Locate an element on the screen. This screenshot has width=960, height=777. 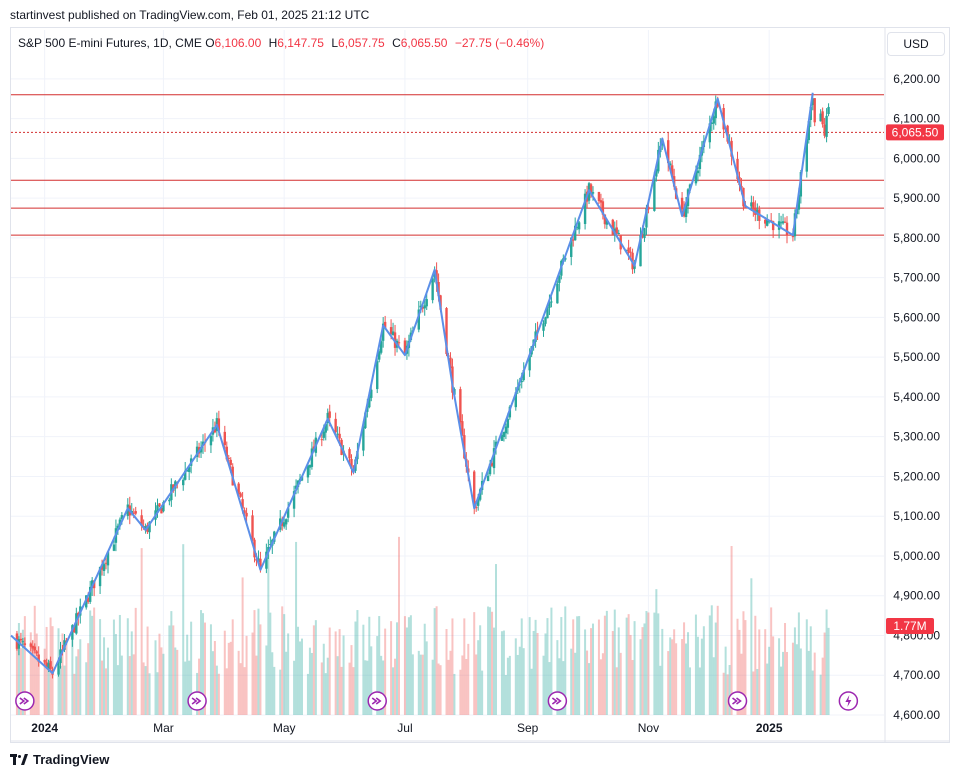
tradingview-brand: TradingView is located at coordinates (59, 759).